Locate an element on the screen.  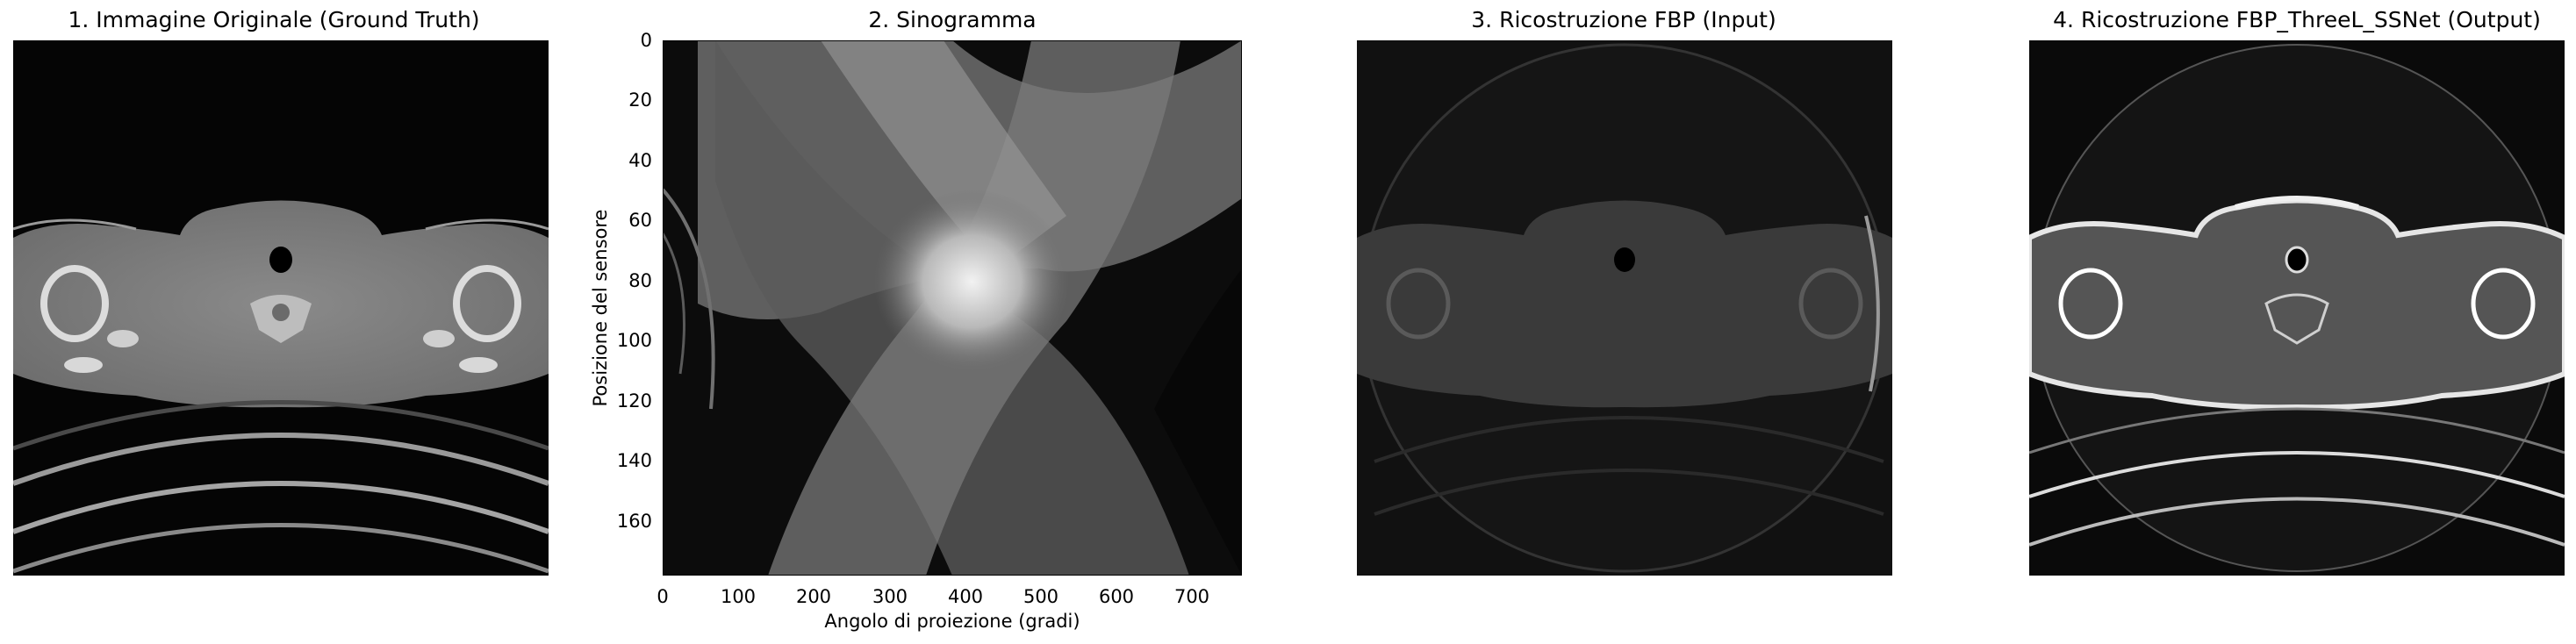
y-tick: 60 is located at coordinates (640, 220).